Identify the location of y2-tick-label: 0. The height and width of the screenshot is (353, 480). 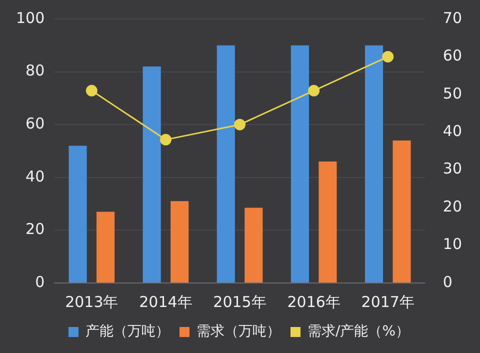
(447, 281).